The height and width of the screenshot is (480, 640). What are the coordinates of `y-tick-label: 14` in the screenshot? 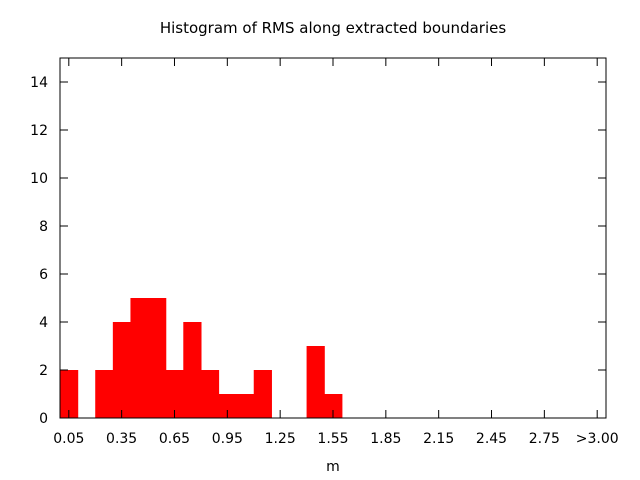 It's located at (39, 83).